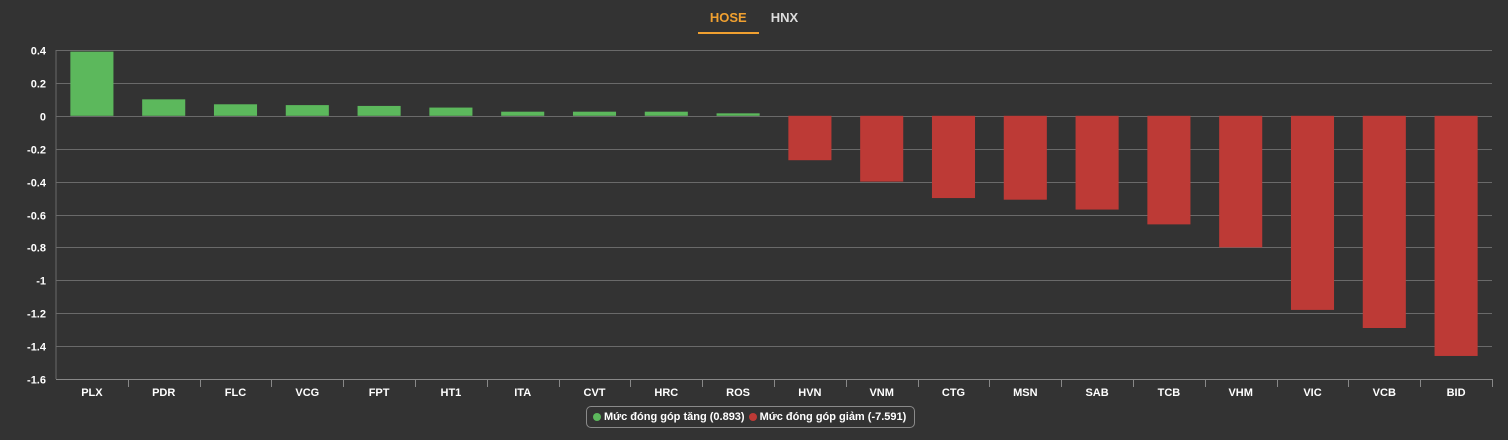 This screenshot has width=1508, height=440. Describe the element at coordinates (1096, 393) in the screenshot. I see `x-tick-label-sab: SAB` at that location.